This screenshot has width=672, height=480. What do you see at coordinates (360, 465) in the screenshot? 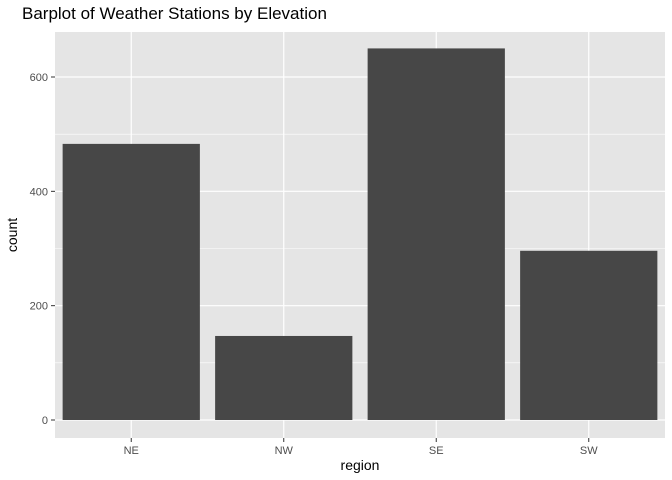
I see `x-axis-title: region` at bounding box center [360, 465].